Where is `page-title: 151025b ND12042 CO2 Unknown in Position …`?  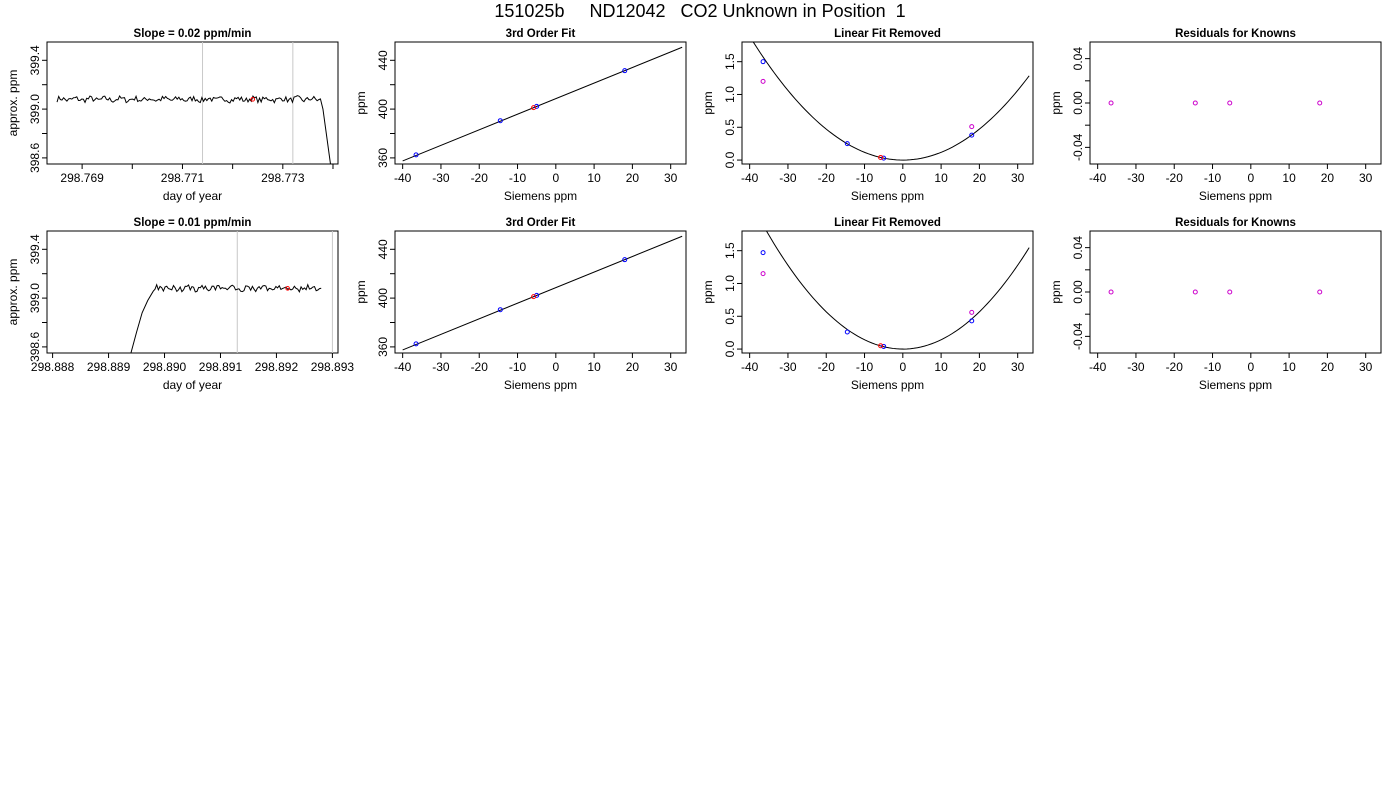
page-title: 151025b ND12042 CO2 Unknown in Position … is located at coordinates (700, 11).